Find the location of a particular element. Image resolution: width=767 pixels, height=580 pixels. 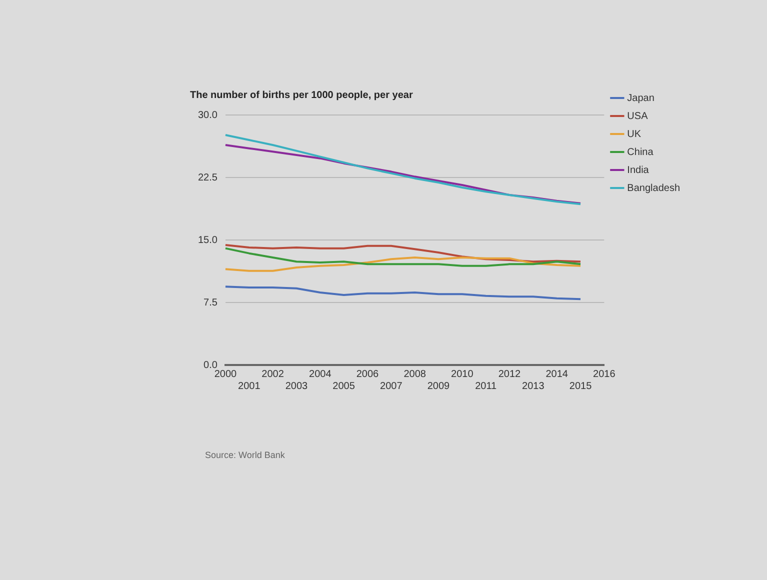

x-tick-label: 2011 is located at coordinates (486, 386).